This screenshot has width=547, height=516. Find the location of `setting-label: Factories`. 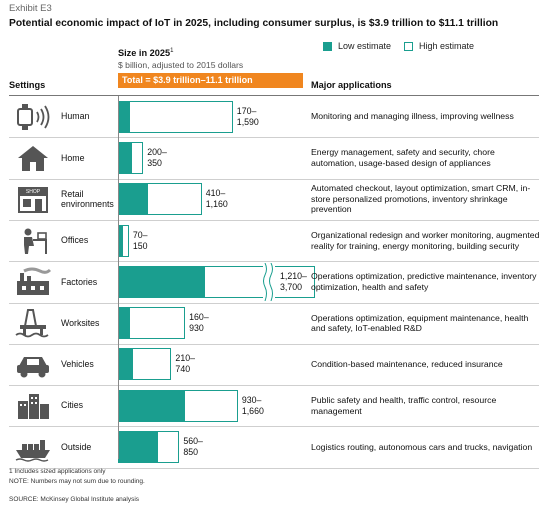

setting-label: Factories is located at coordinates (79, 281).